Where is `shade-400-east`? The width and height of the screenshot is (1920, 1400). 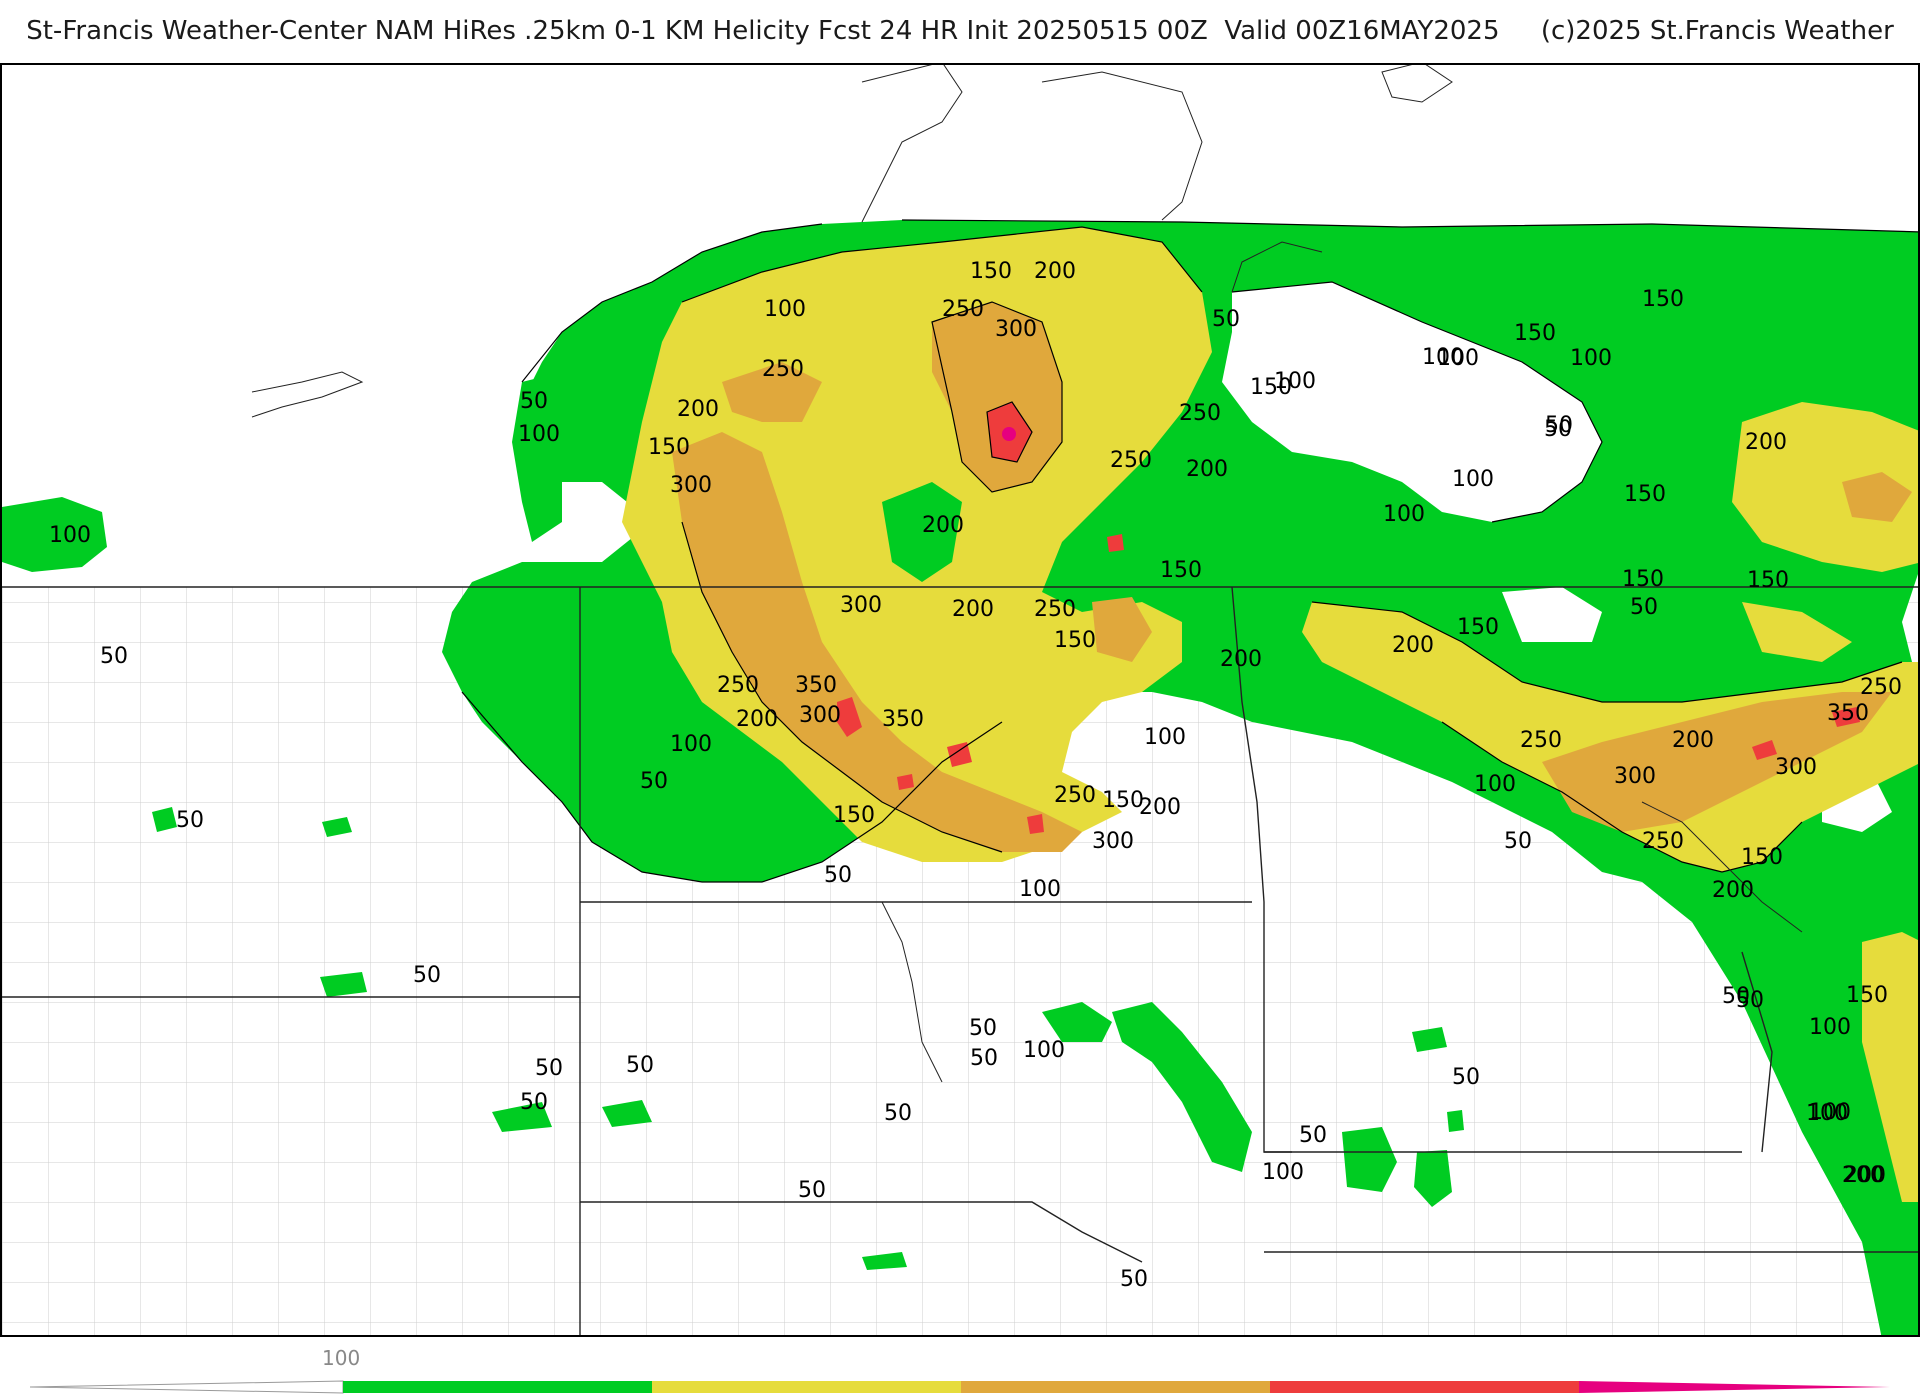 shade-400-east is located at coordinates (1764, 750).